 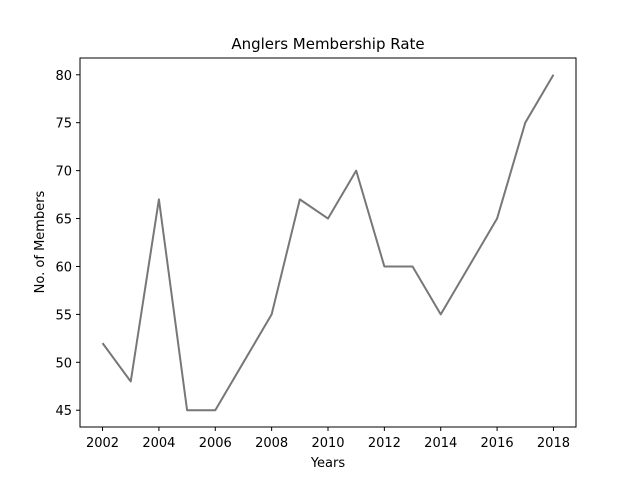 I want to click on y-tick-label: 50, so click(x=63, y=363).